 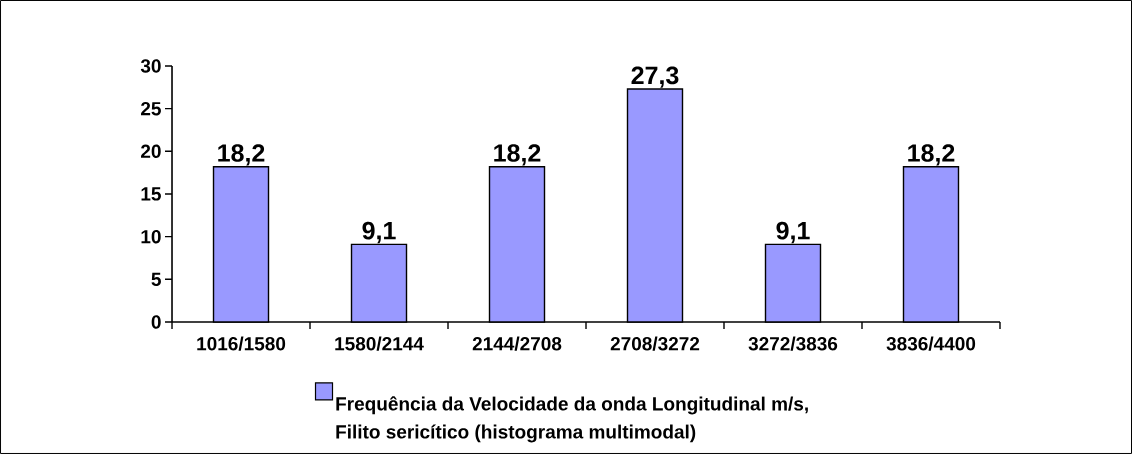 What do you see at coordinates (151, 236) in the screenshot?
I see `y-tick-label: 10` at bounding box center [151, 236].